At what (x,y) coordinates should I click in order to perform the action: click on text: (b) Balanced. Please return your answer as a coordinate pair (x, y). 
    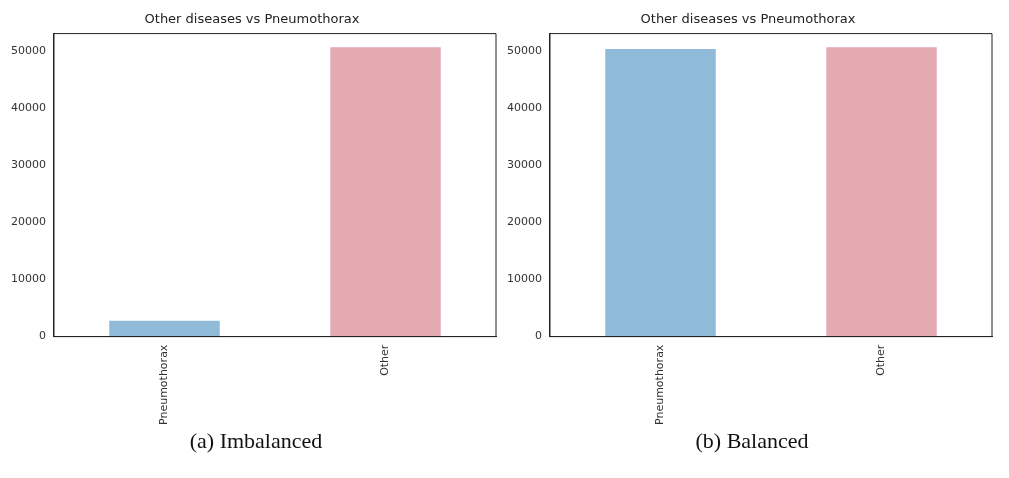
    Looking at the image, I should click on (752, 441).